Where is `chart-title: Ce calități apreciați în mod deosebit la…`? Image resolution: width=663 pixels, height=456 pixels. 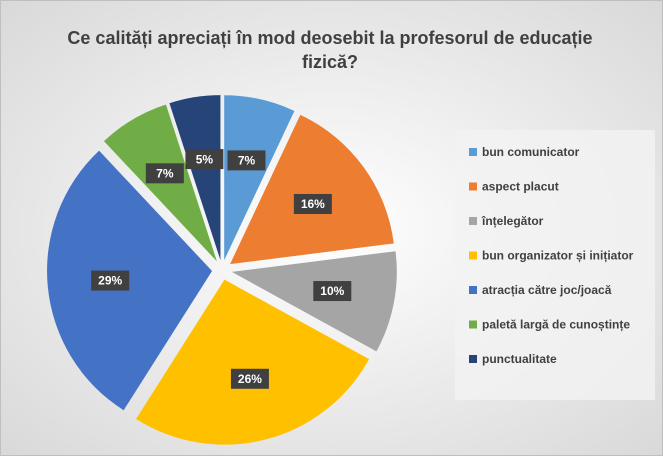
chart-title: Ce calități apreciați în mod deosebit la… is located at coordinates (330, 50).